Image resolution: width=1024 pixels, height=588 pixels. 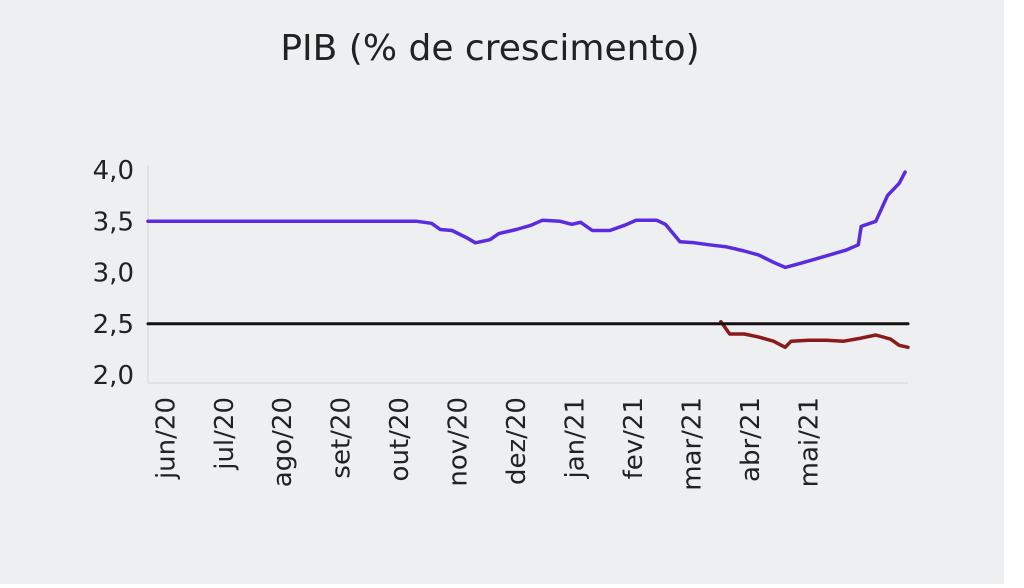 What do you see at coordinates (400, 439) in the screenshot?
I see `x-tick-label: out/20` at bounding box center [400, 439].